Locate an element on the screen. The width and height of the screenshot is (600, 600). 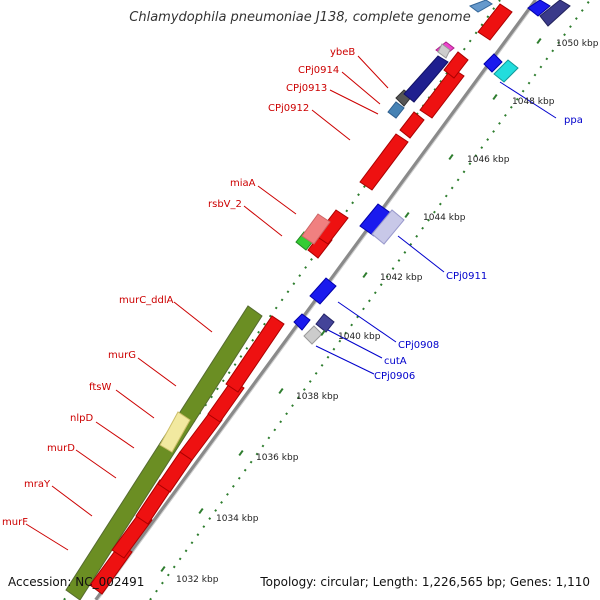
kbp-label: 1032 kbp is located at coordinates (197, 580).